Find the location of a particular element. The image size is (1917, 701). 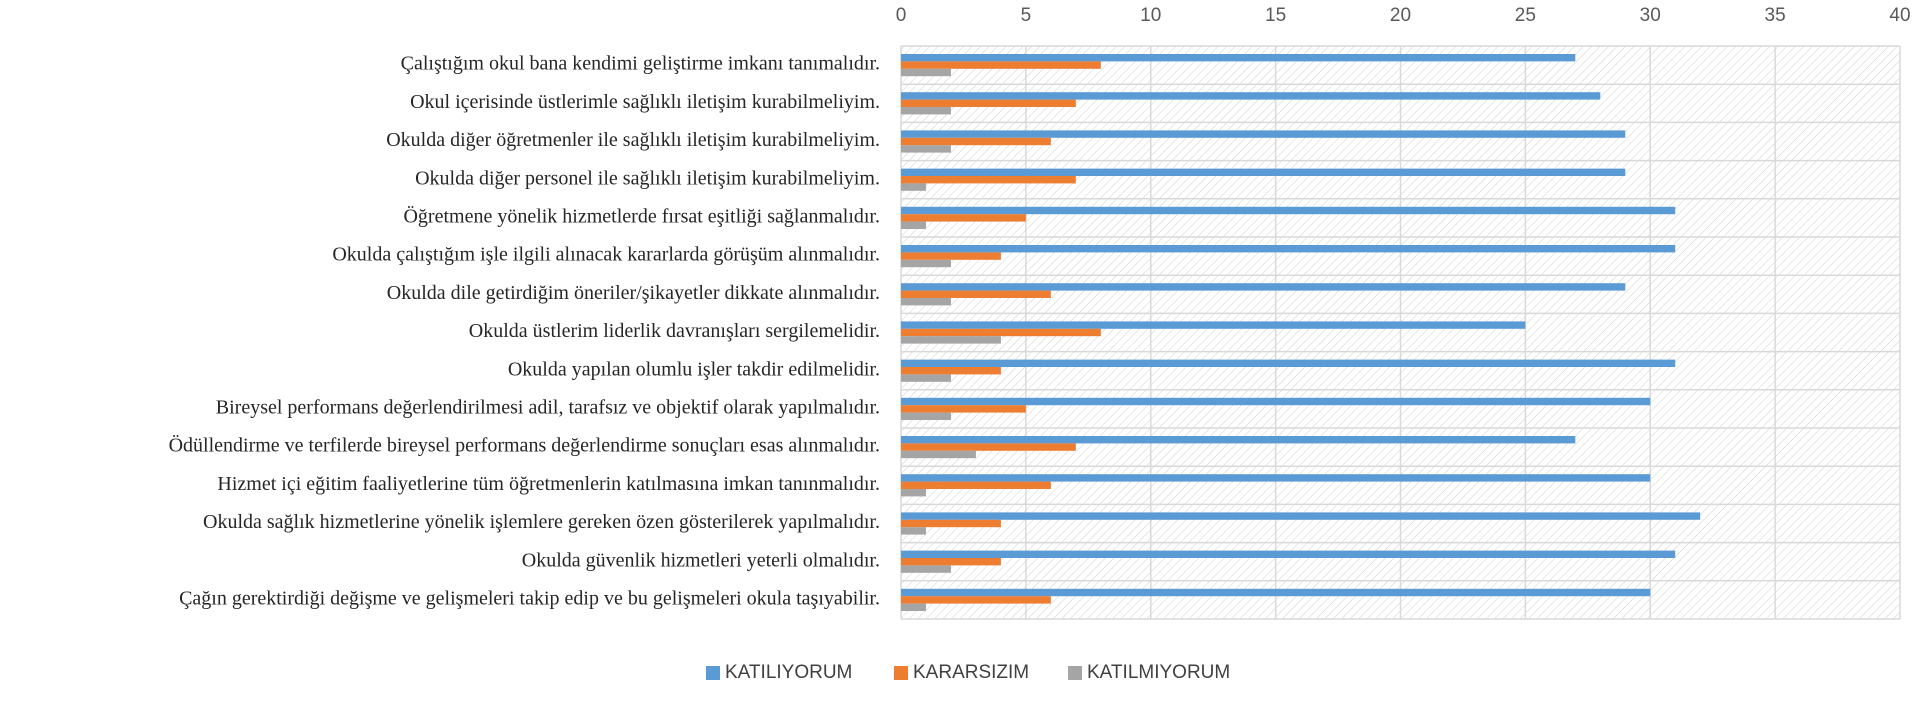

x-tick-label: 10 is located at coordinates (1150, 15).